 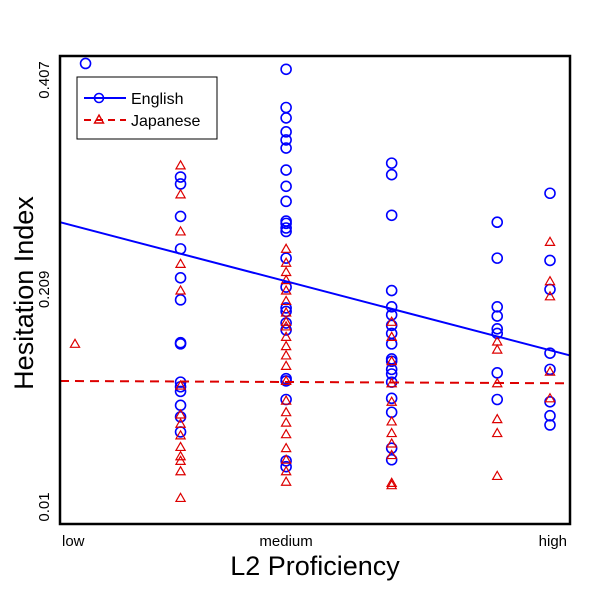 What do you see at coordinates (285, 541) in the screenshot?
I see `x-tick-label-medium: medium` at bounding box center [285, 541].